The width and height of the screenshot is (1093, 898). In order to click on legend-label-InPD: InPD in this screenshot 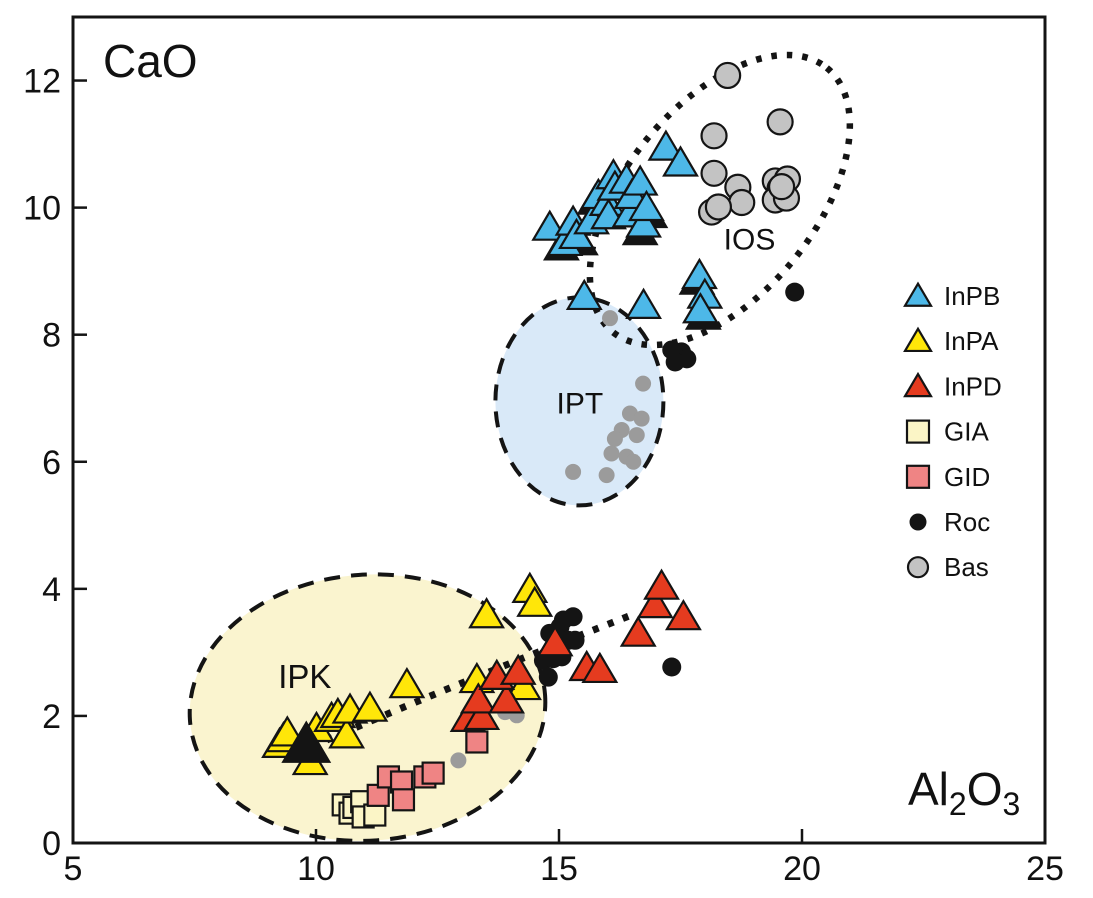, I will do `click(973, 386)`.